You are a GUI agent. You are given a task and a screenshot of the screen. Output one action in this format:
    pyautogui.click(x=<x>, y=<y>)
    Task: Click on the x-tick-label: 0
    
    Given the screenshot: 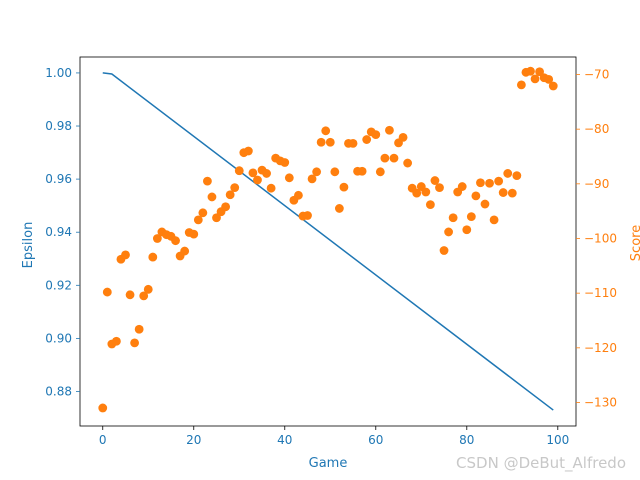 What is the action you would take?
    pyautogui.click(x=103, y=440)
    